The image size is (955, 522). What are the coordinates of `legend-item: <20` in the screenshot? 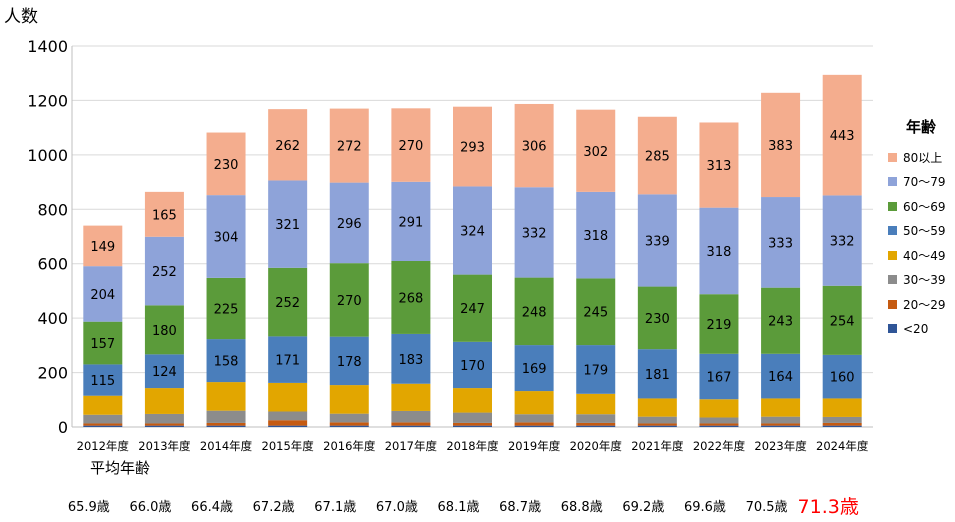 It's located at (917, 329).